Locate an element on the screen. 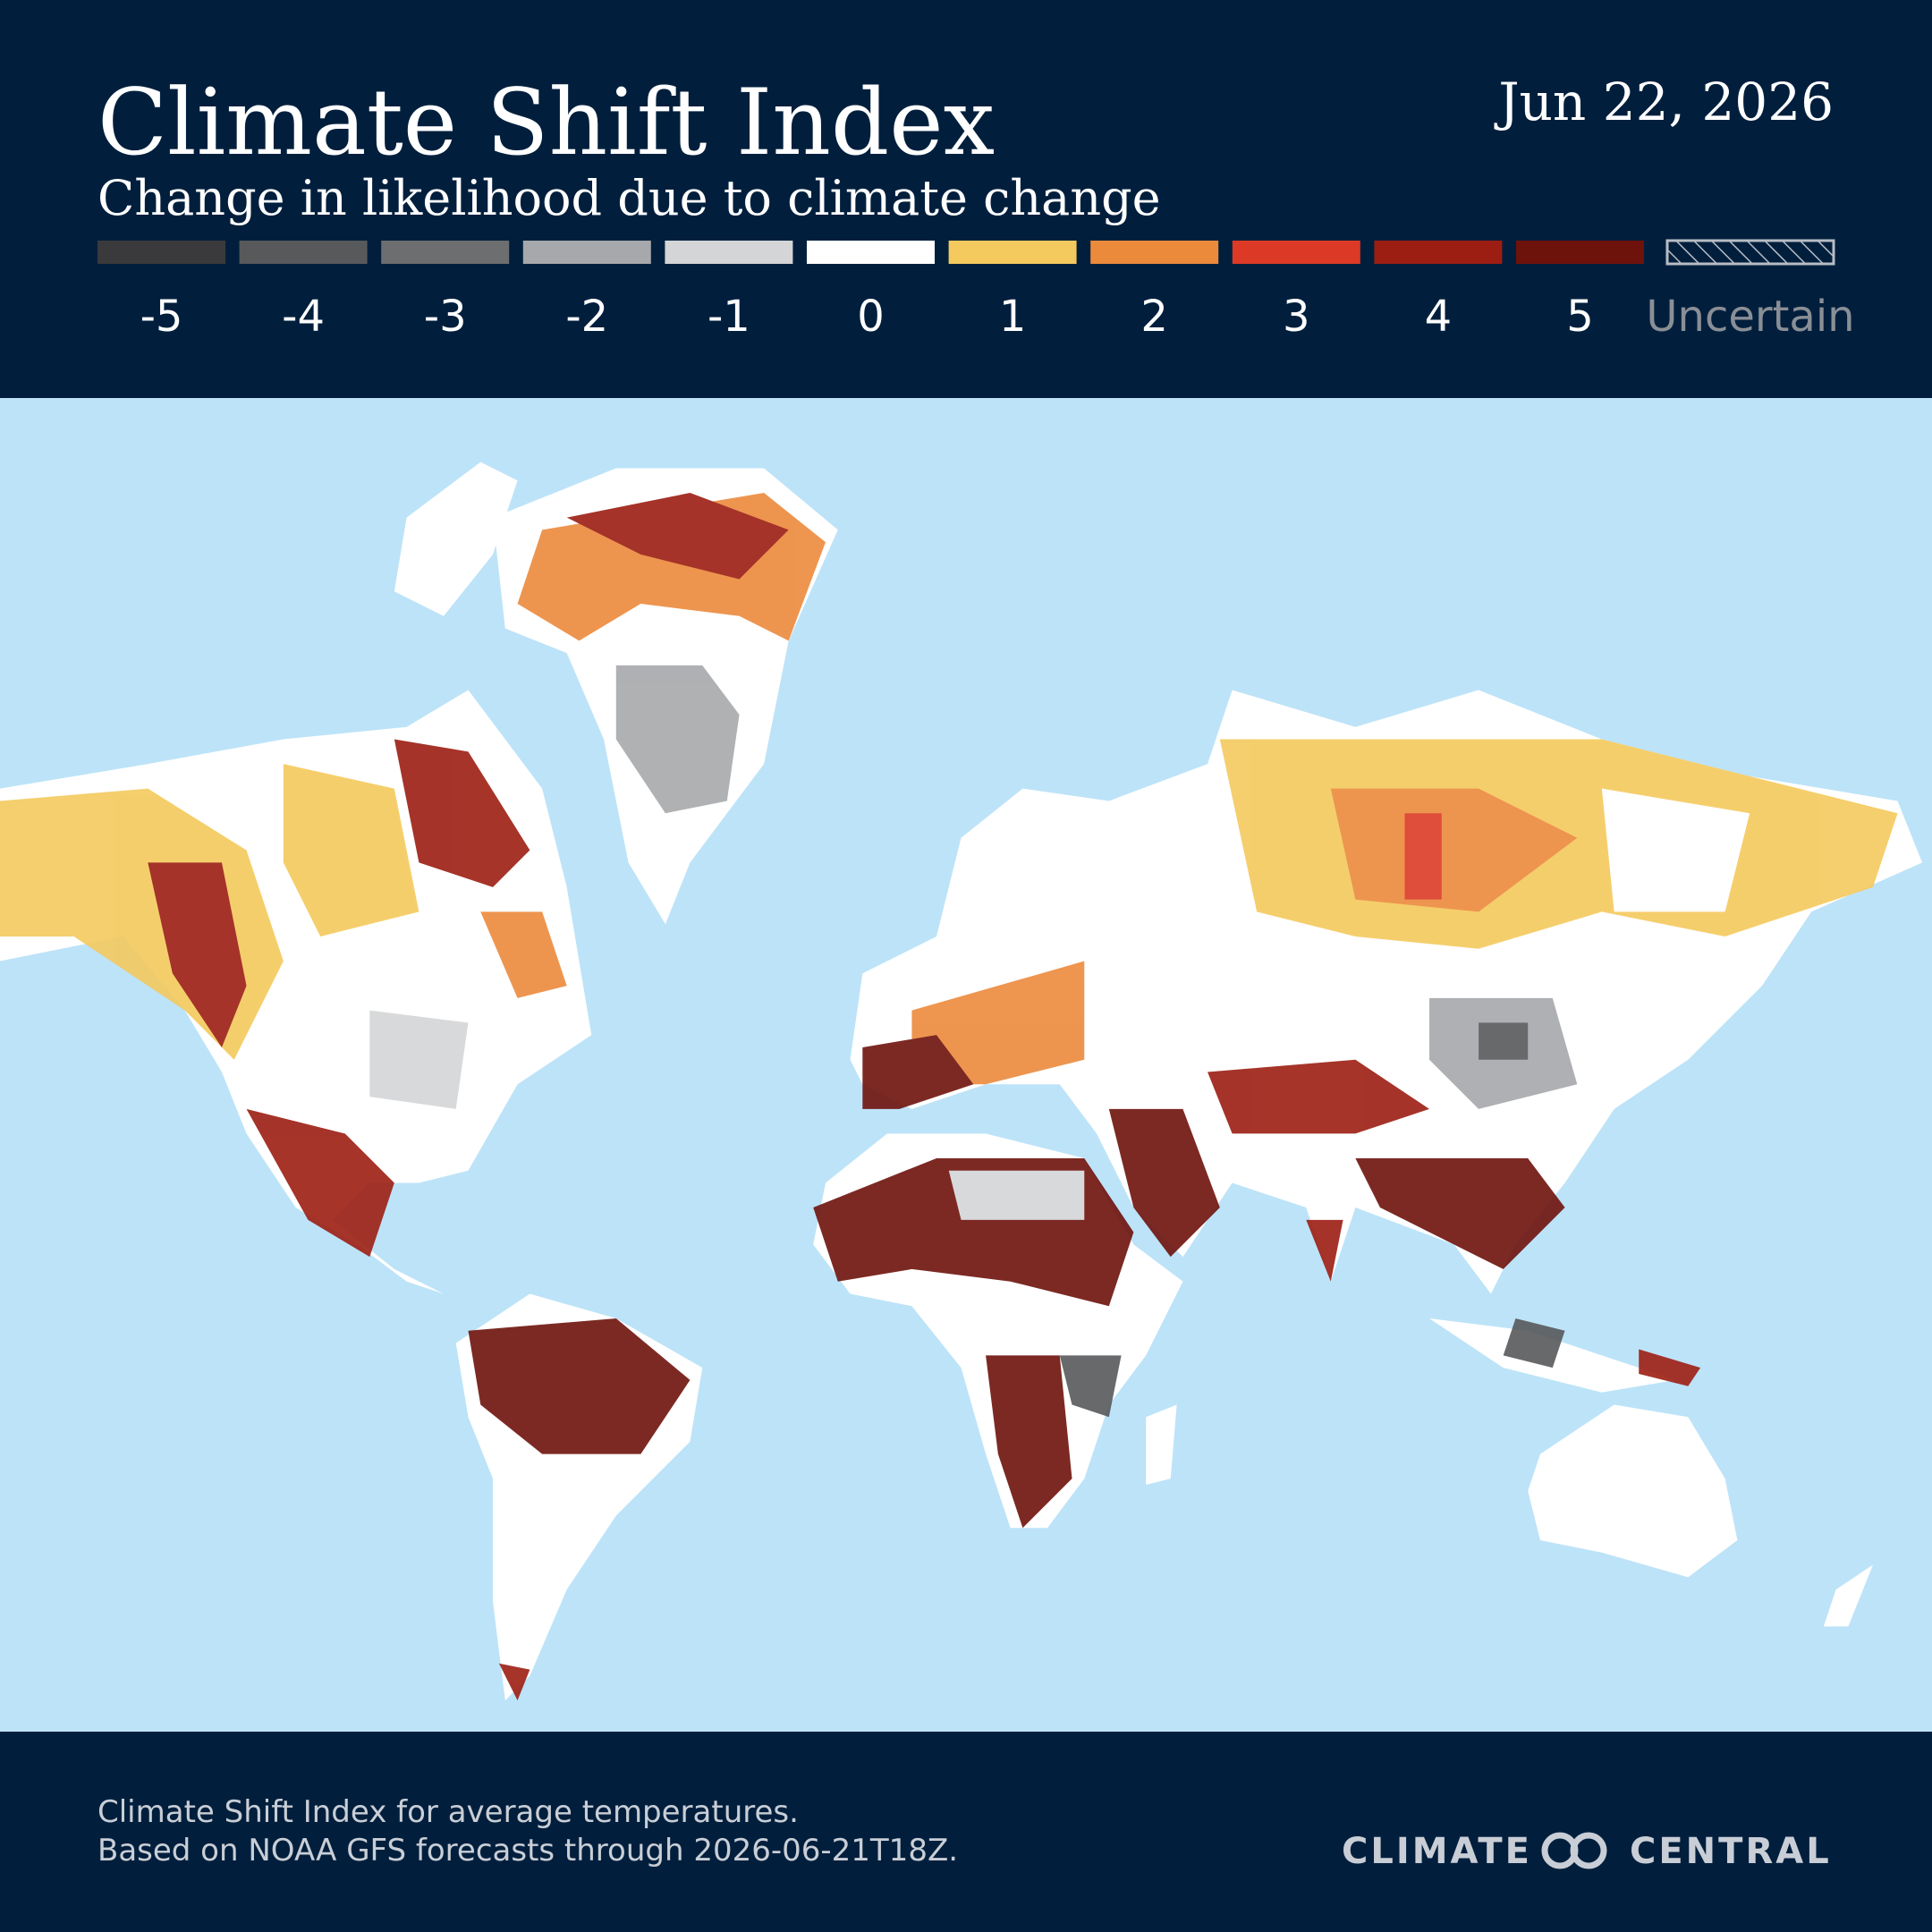 This screenshot has height=1932, width=1932. legend-label: -1 is located at coordinates (729, 317).